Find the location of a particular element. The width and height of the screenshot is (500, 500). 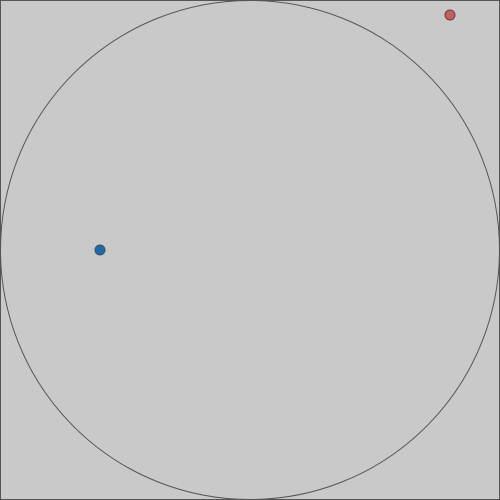

target-dot-icon is located at coordinates (450, 15).